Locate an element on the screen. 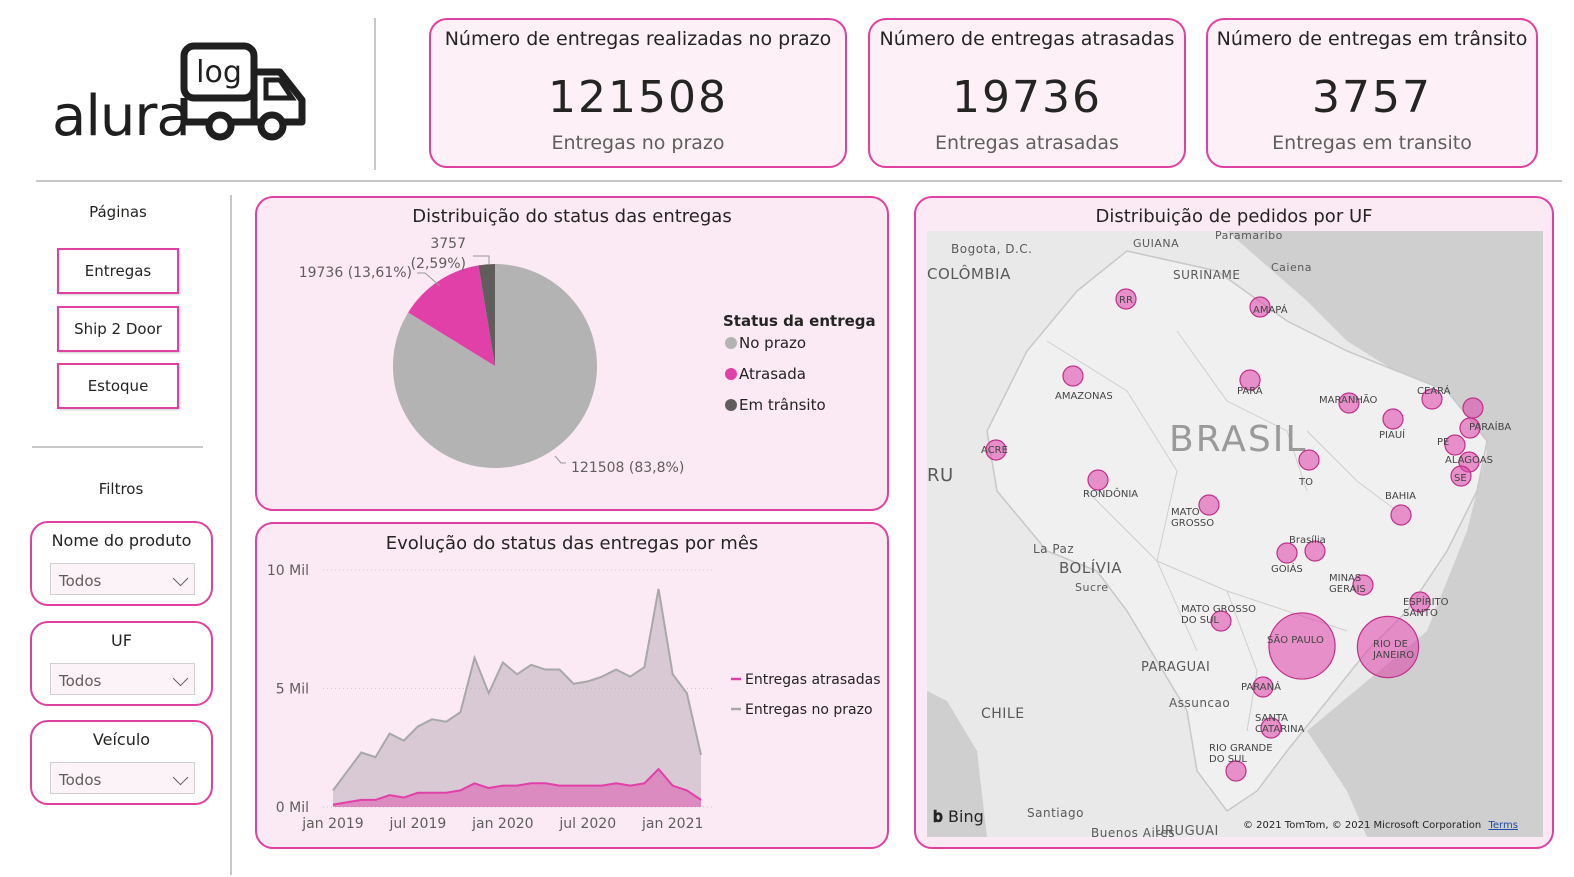 Image resolution: width=1574 pixels, height=877 pixels. uf-dropdown: Todos is located at coordinates (122, 679).